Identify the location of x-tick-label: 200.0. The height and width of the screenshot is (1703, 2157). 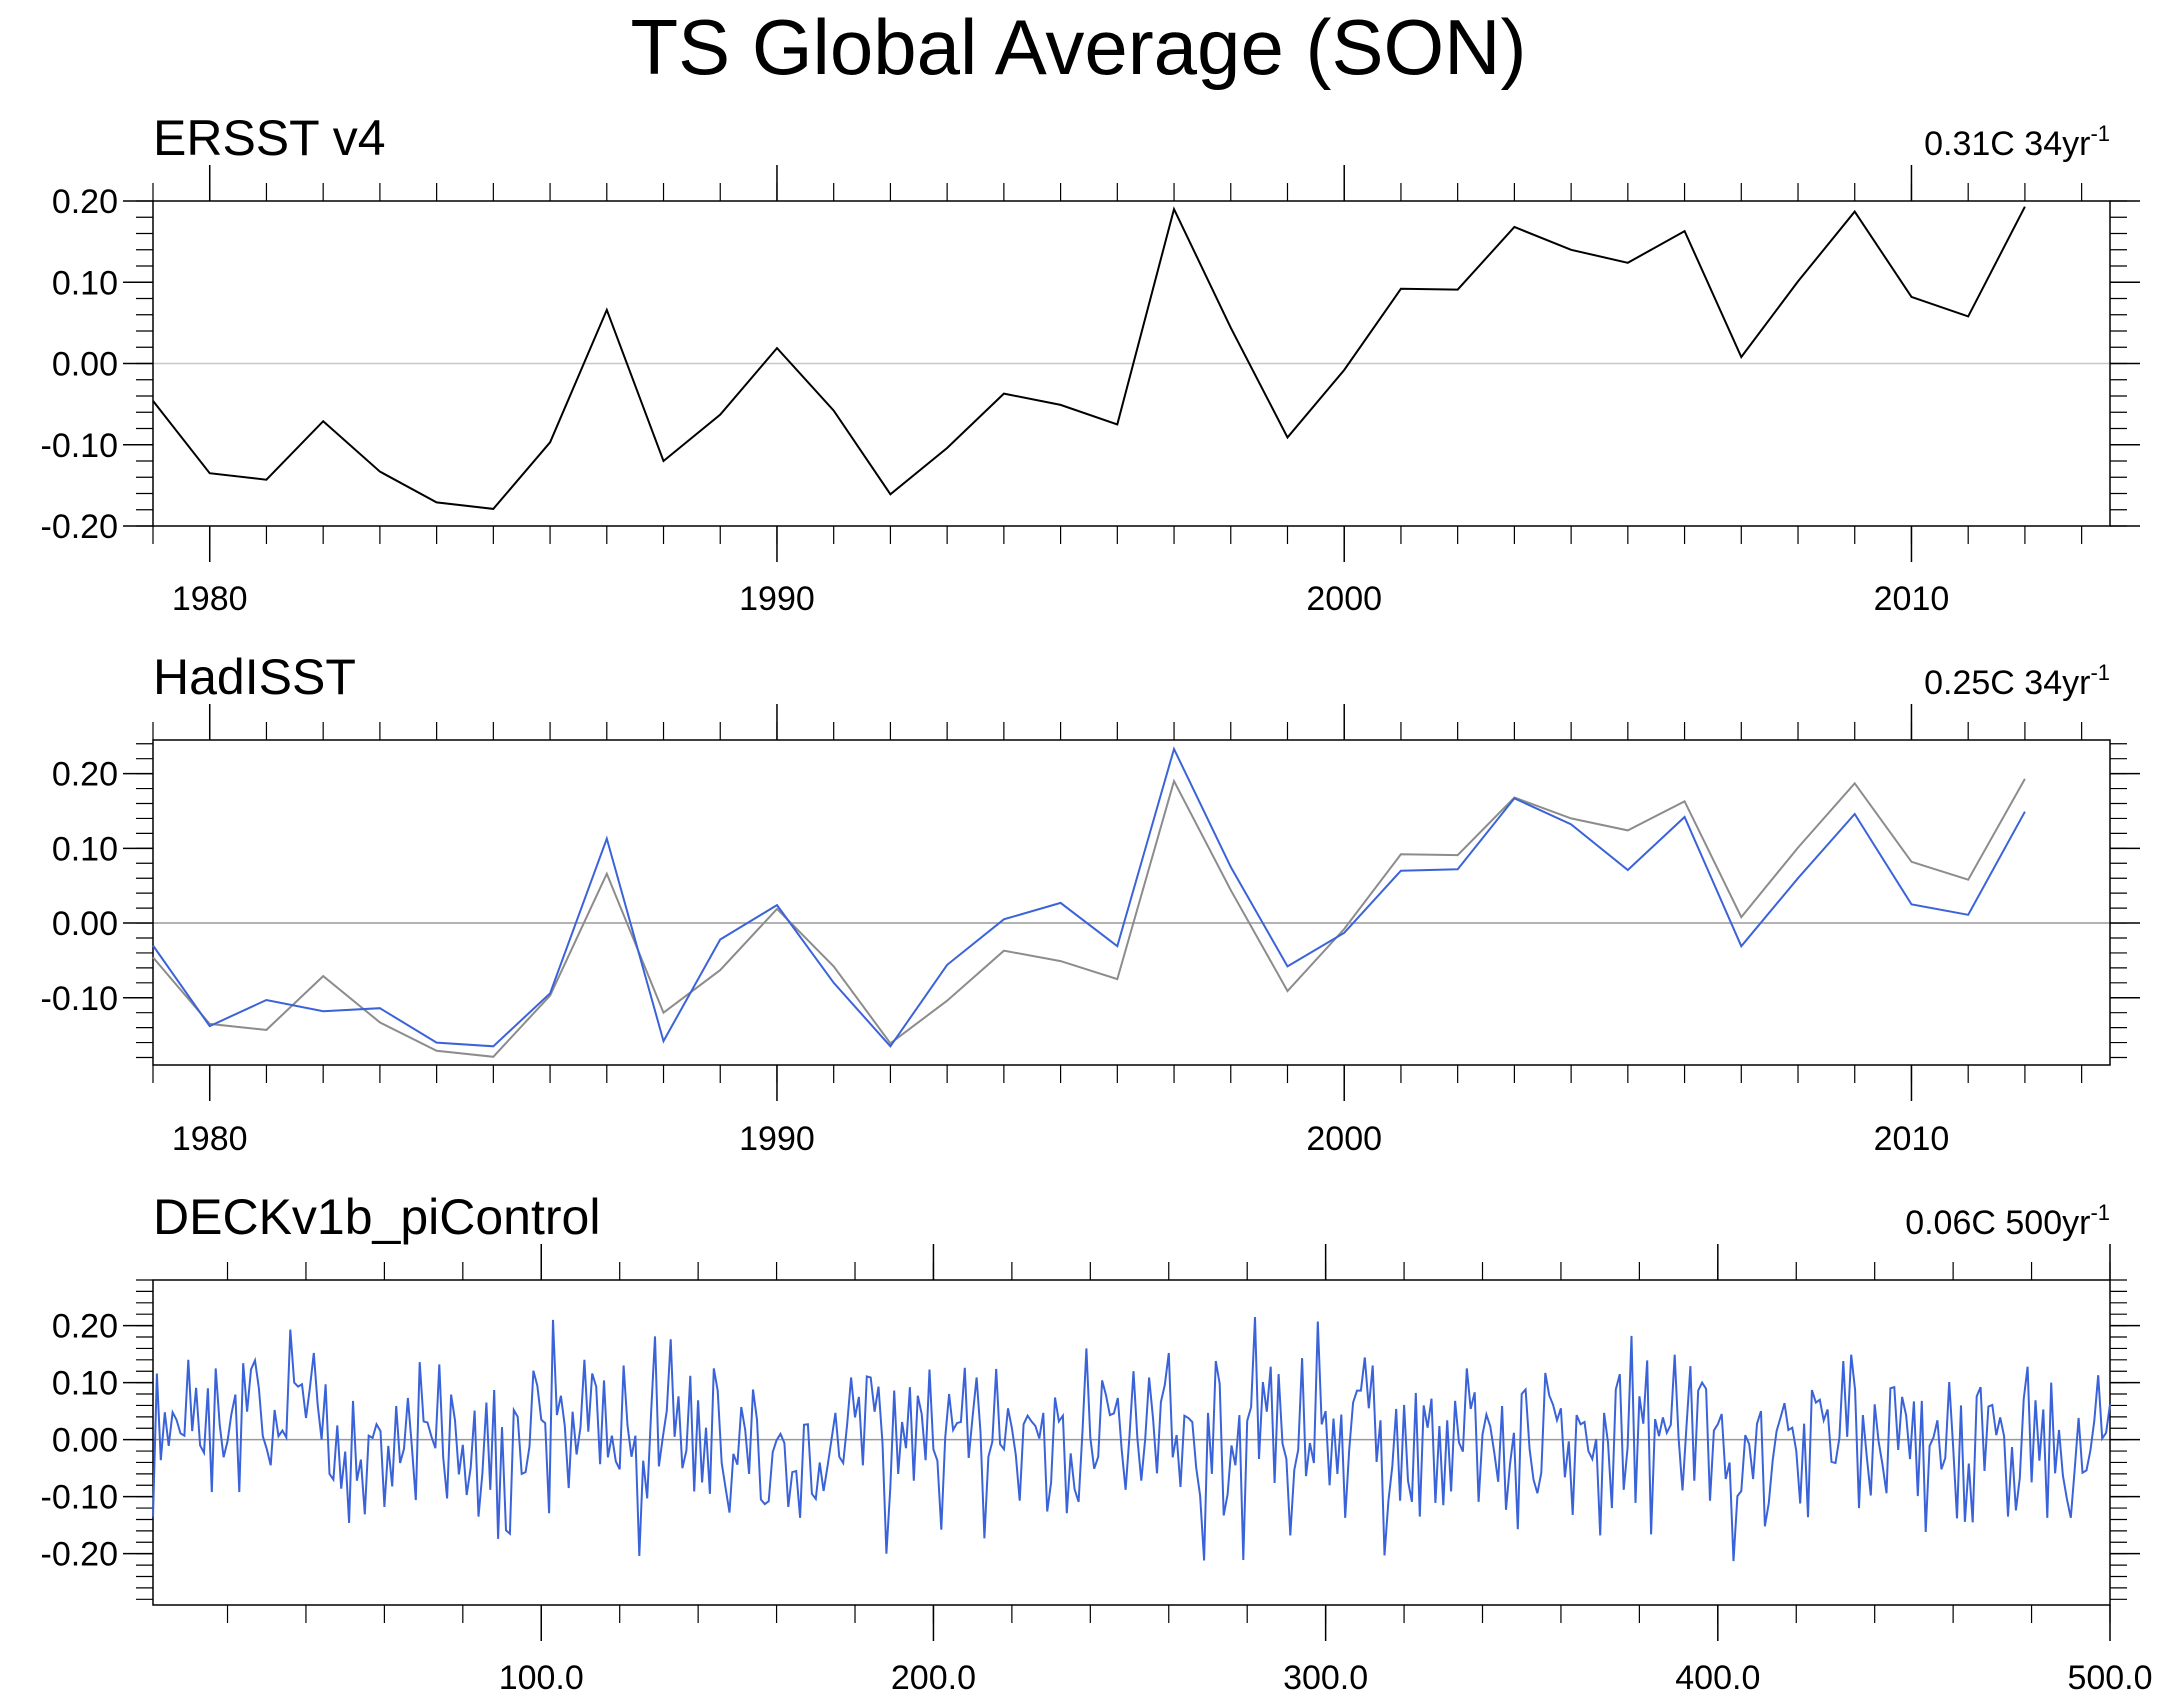
(933, 1678).